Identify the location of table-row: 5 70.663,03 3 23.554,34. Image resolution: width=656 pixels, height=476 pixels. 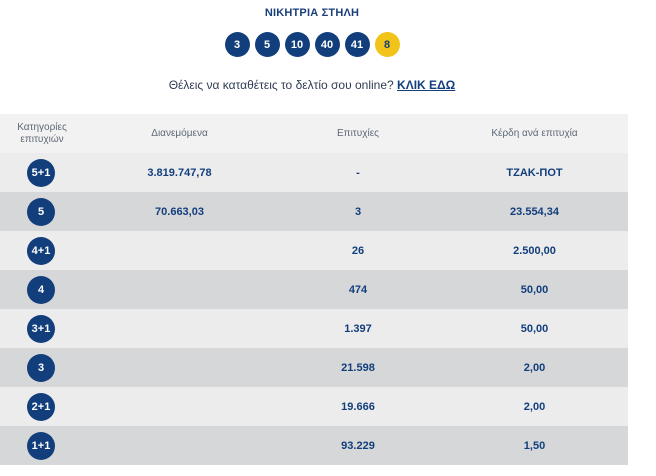
(314, 211).